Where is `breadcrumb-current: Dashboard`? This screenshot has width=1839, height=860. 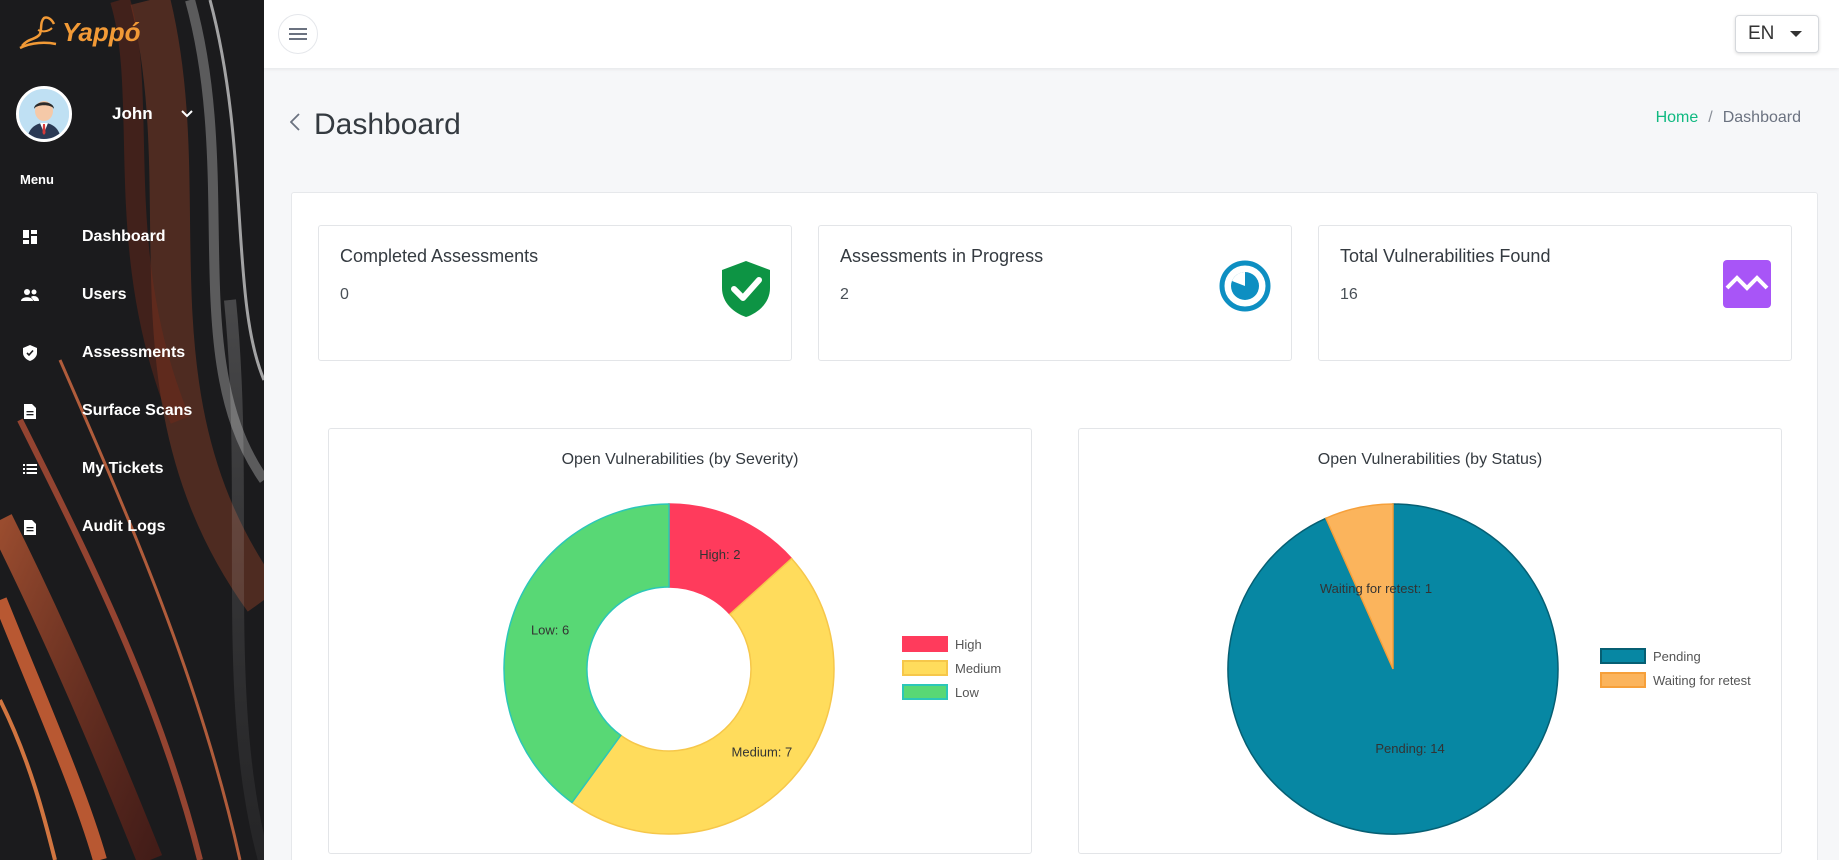
breadcrumb-current: Dashboard is located at coordinates (1761, 117).